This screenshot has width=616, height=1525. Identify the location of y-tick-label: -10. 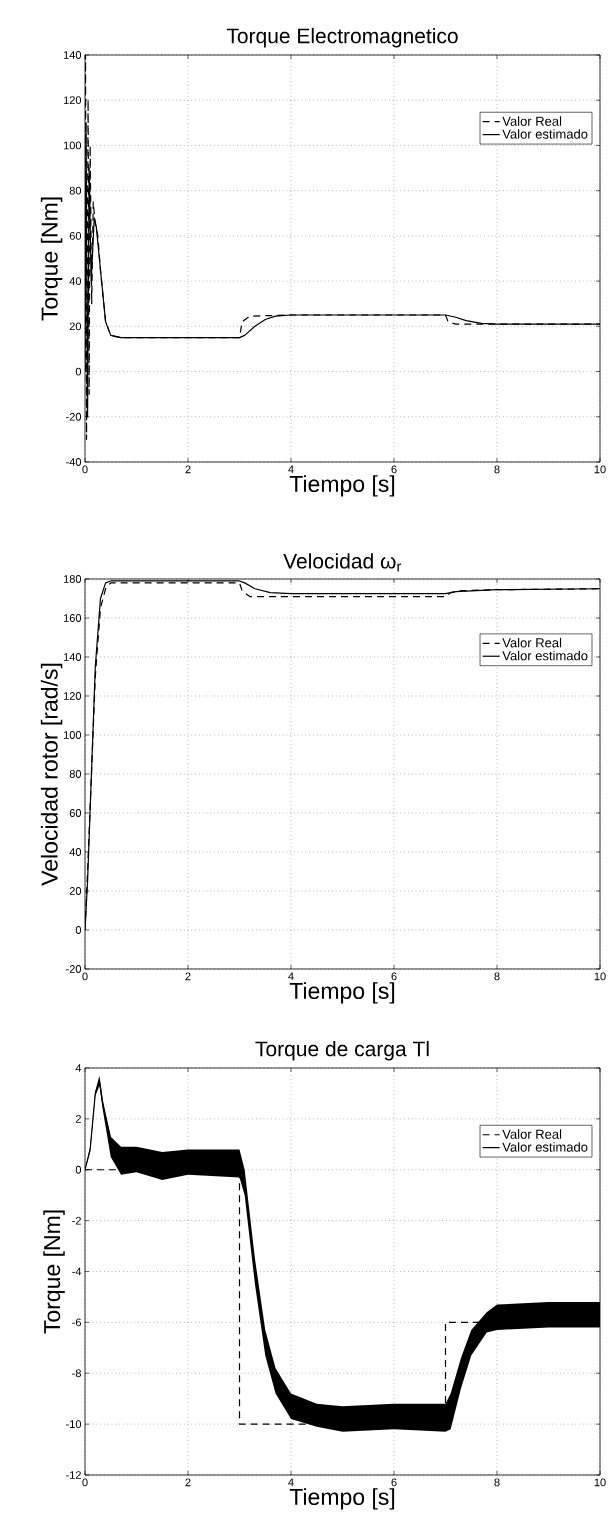
(74, 1424).